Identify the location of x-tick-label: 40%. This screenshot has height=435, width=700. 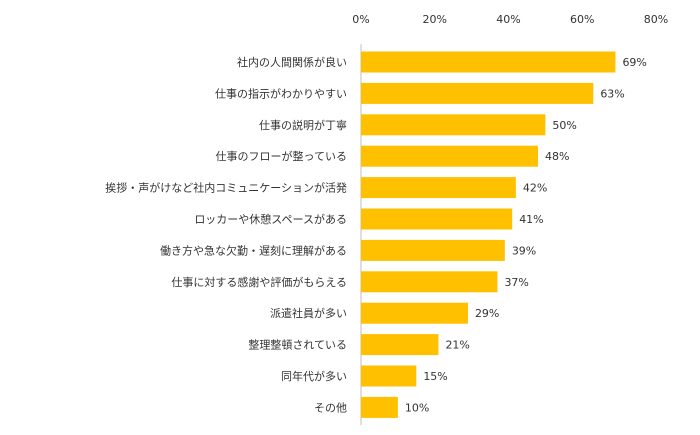
(508, 19).